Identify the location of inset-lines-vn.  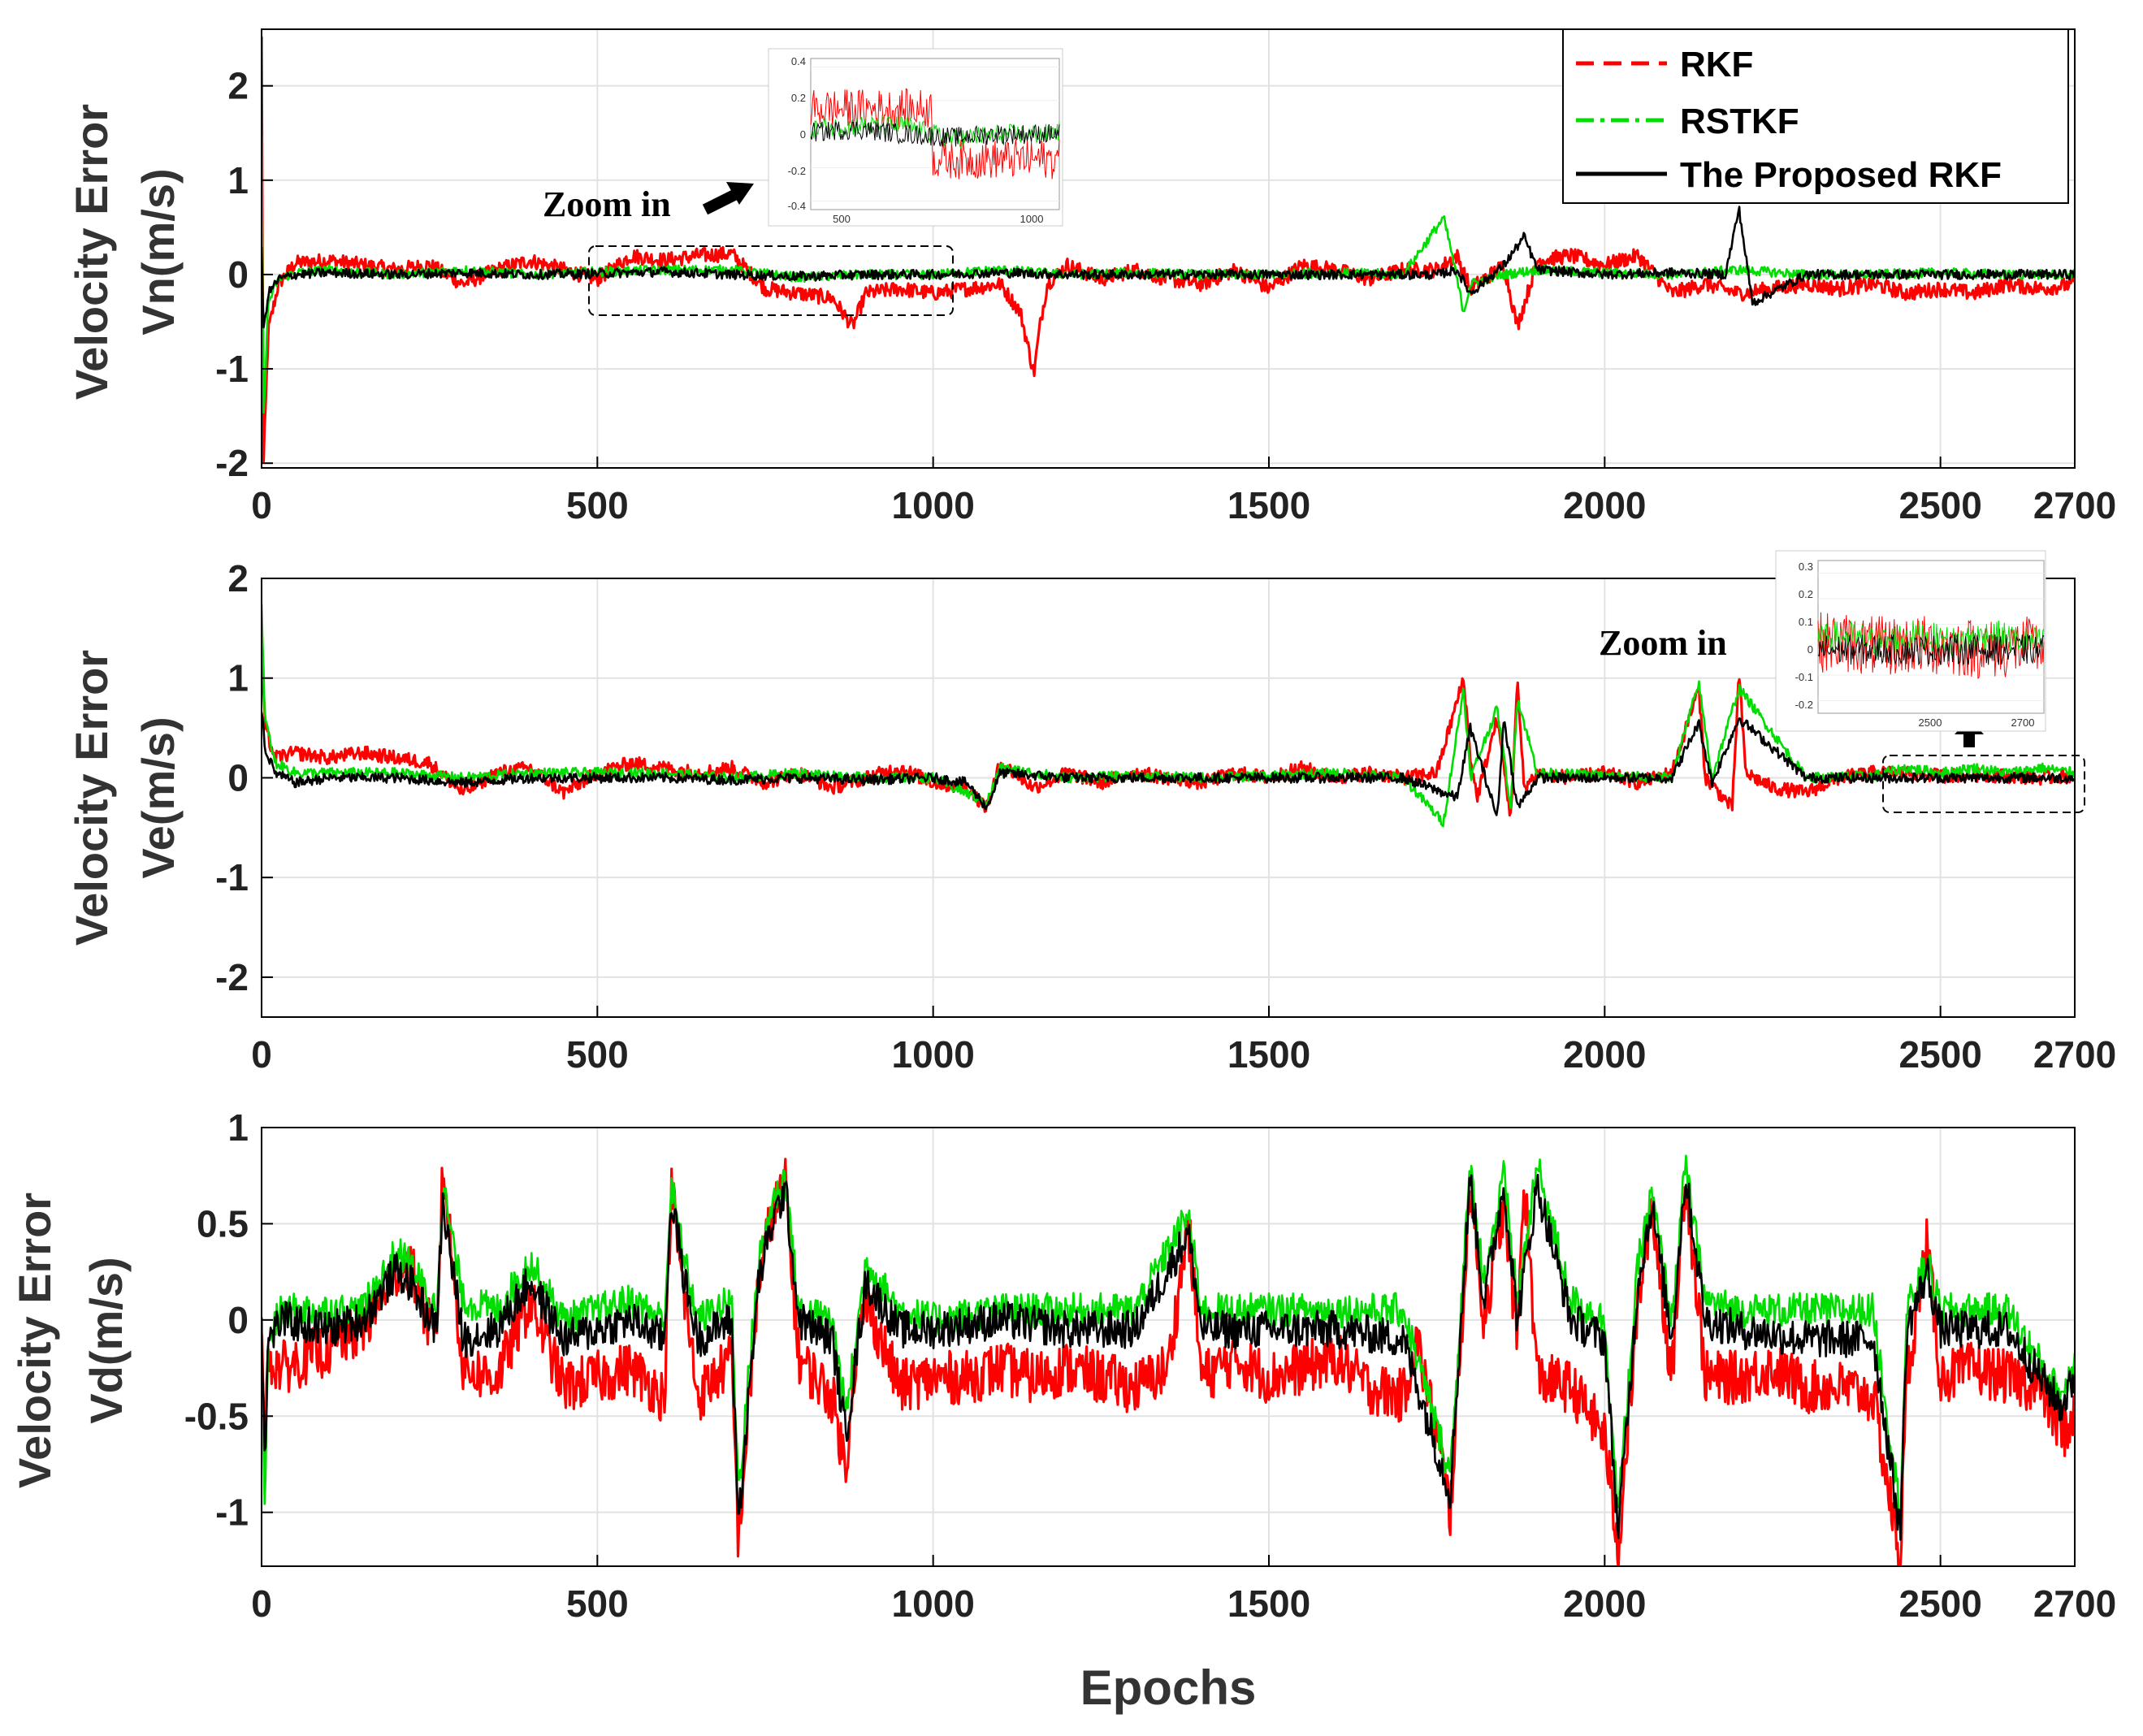
(935, 134).